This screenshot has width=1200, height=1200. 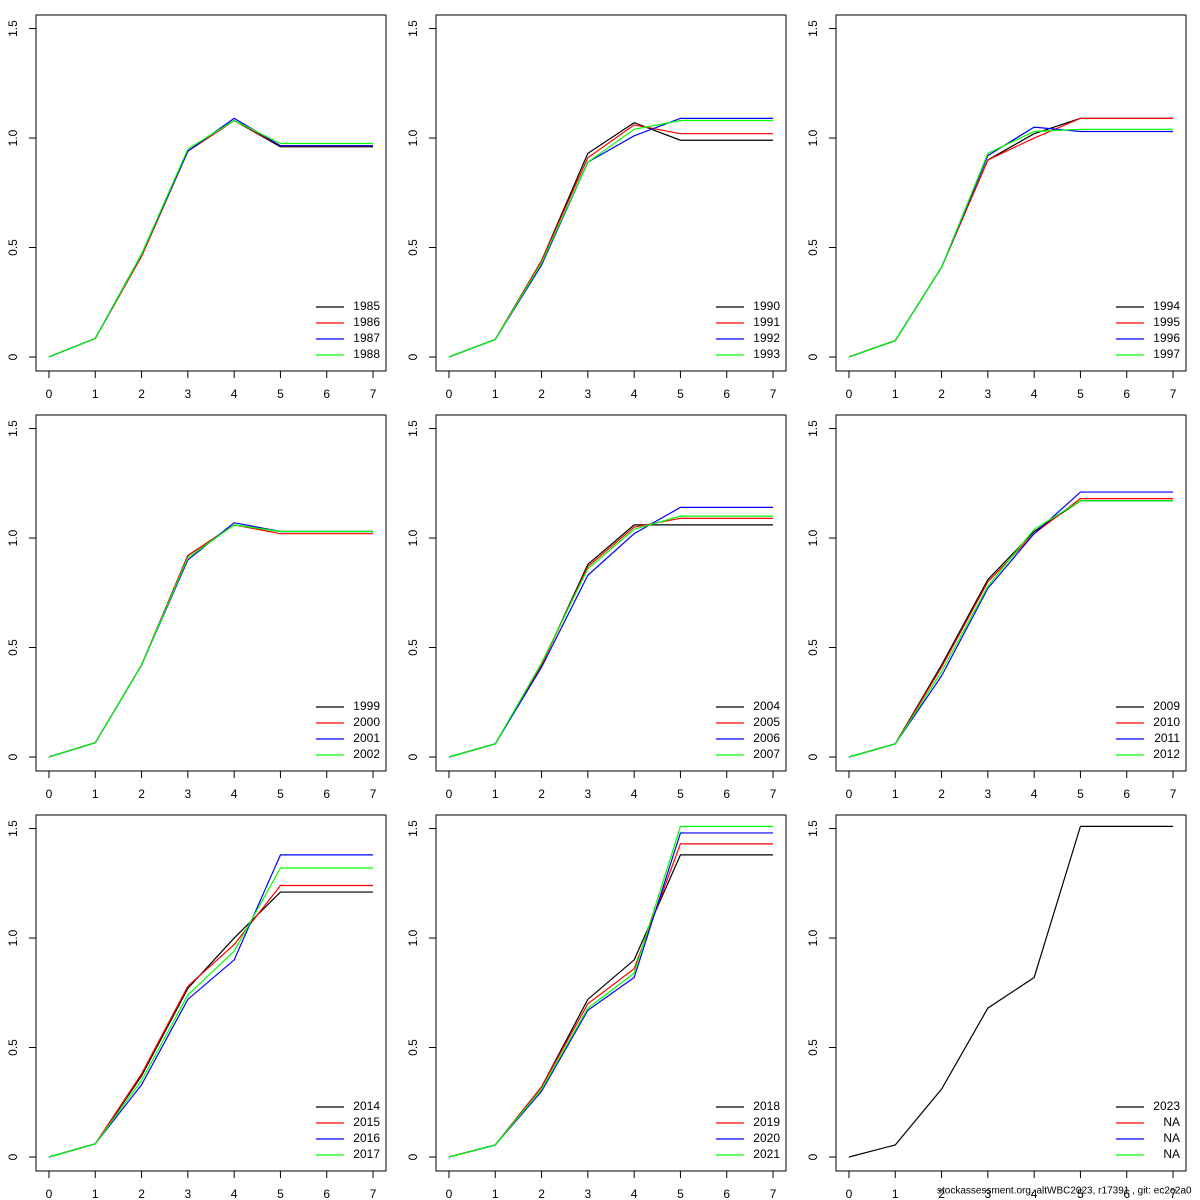 I want to click on legend-label: 2001, so click(x=366, y=738).